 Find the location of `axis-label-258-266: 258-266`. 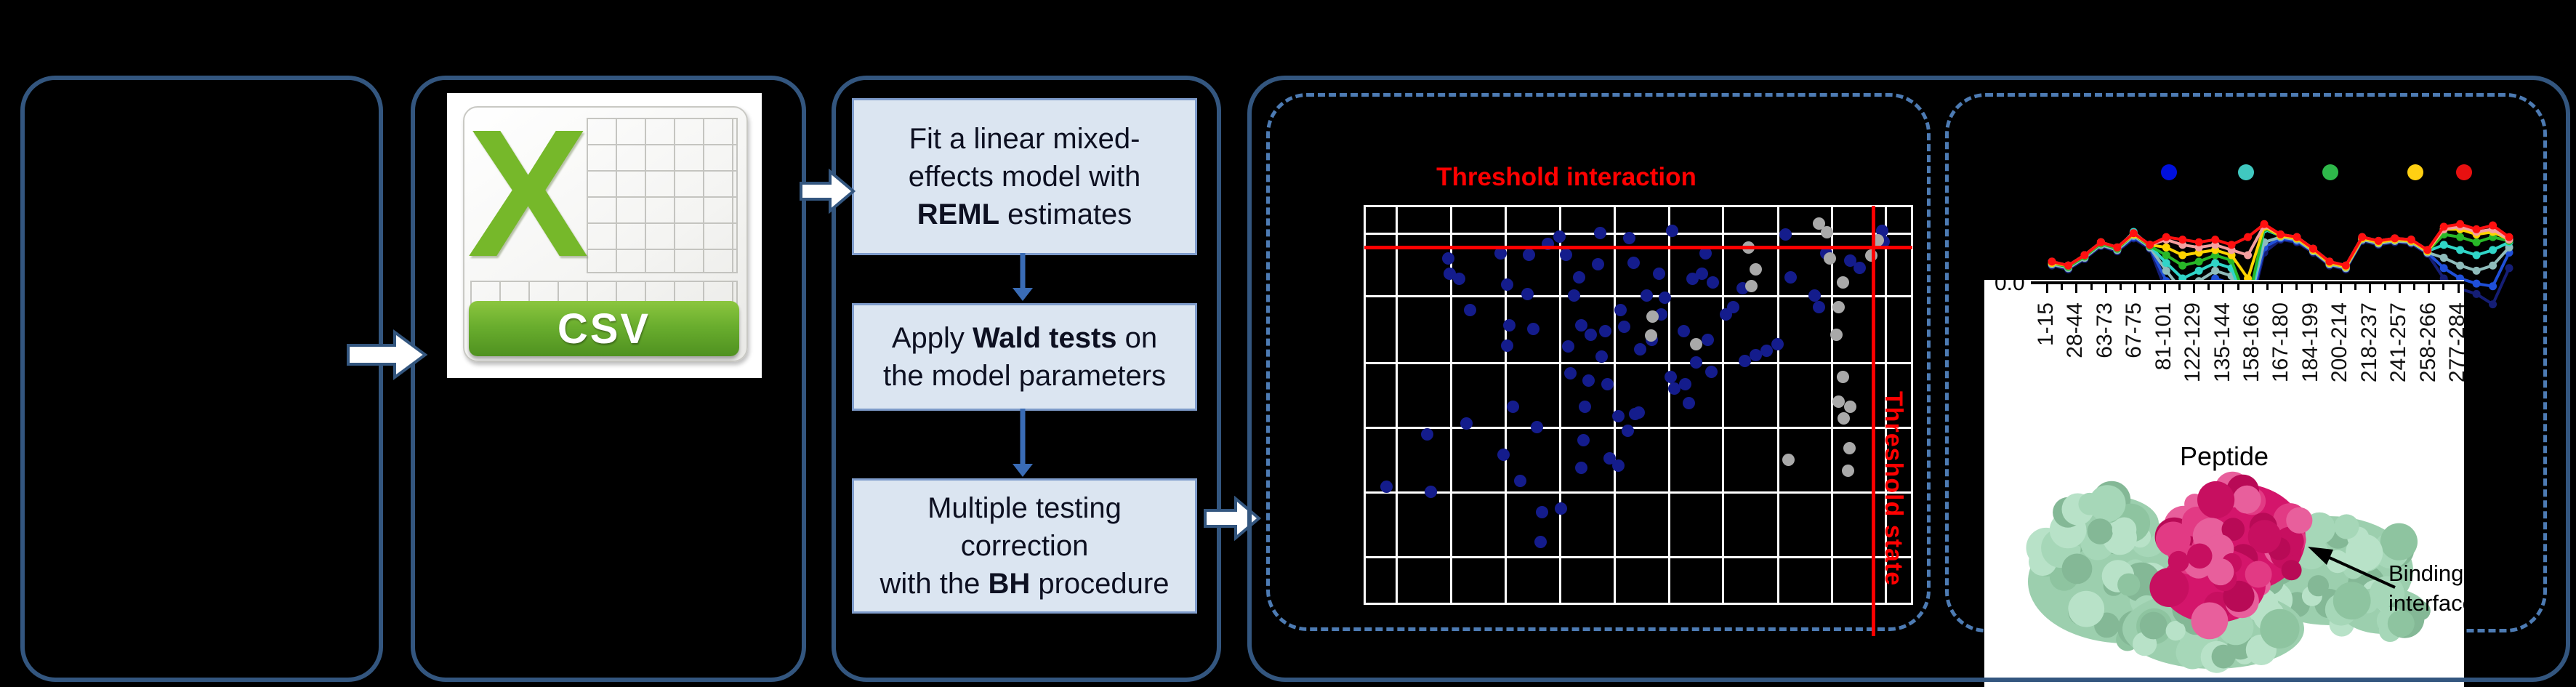

axis-label-258-266: 258-266 is located at coordinates (2427, 342).